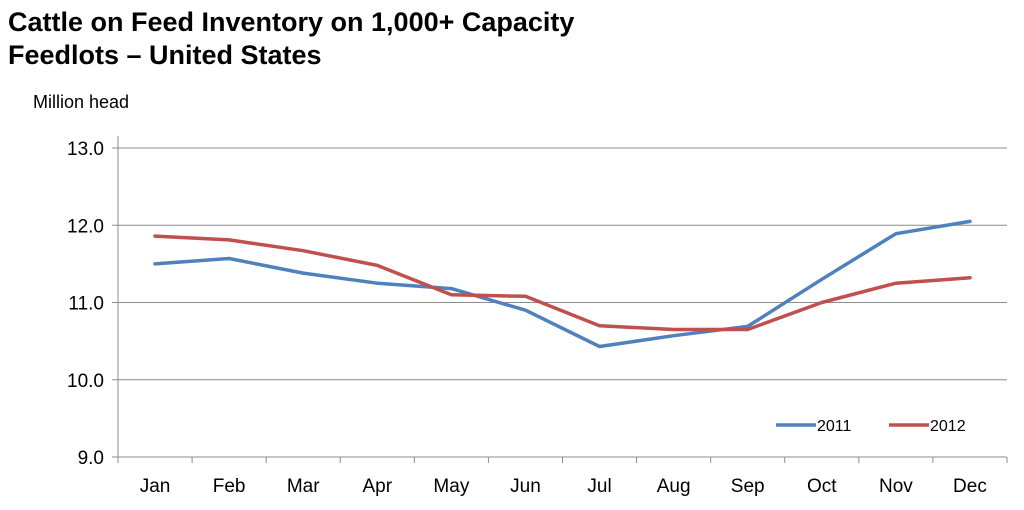 This screenshot has height=510, width=1024. Describe the element at coordinates (948, 426) in the screenshot. I see `legend-label-2012: 2012` at that location.